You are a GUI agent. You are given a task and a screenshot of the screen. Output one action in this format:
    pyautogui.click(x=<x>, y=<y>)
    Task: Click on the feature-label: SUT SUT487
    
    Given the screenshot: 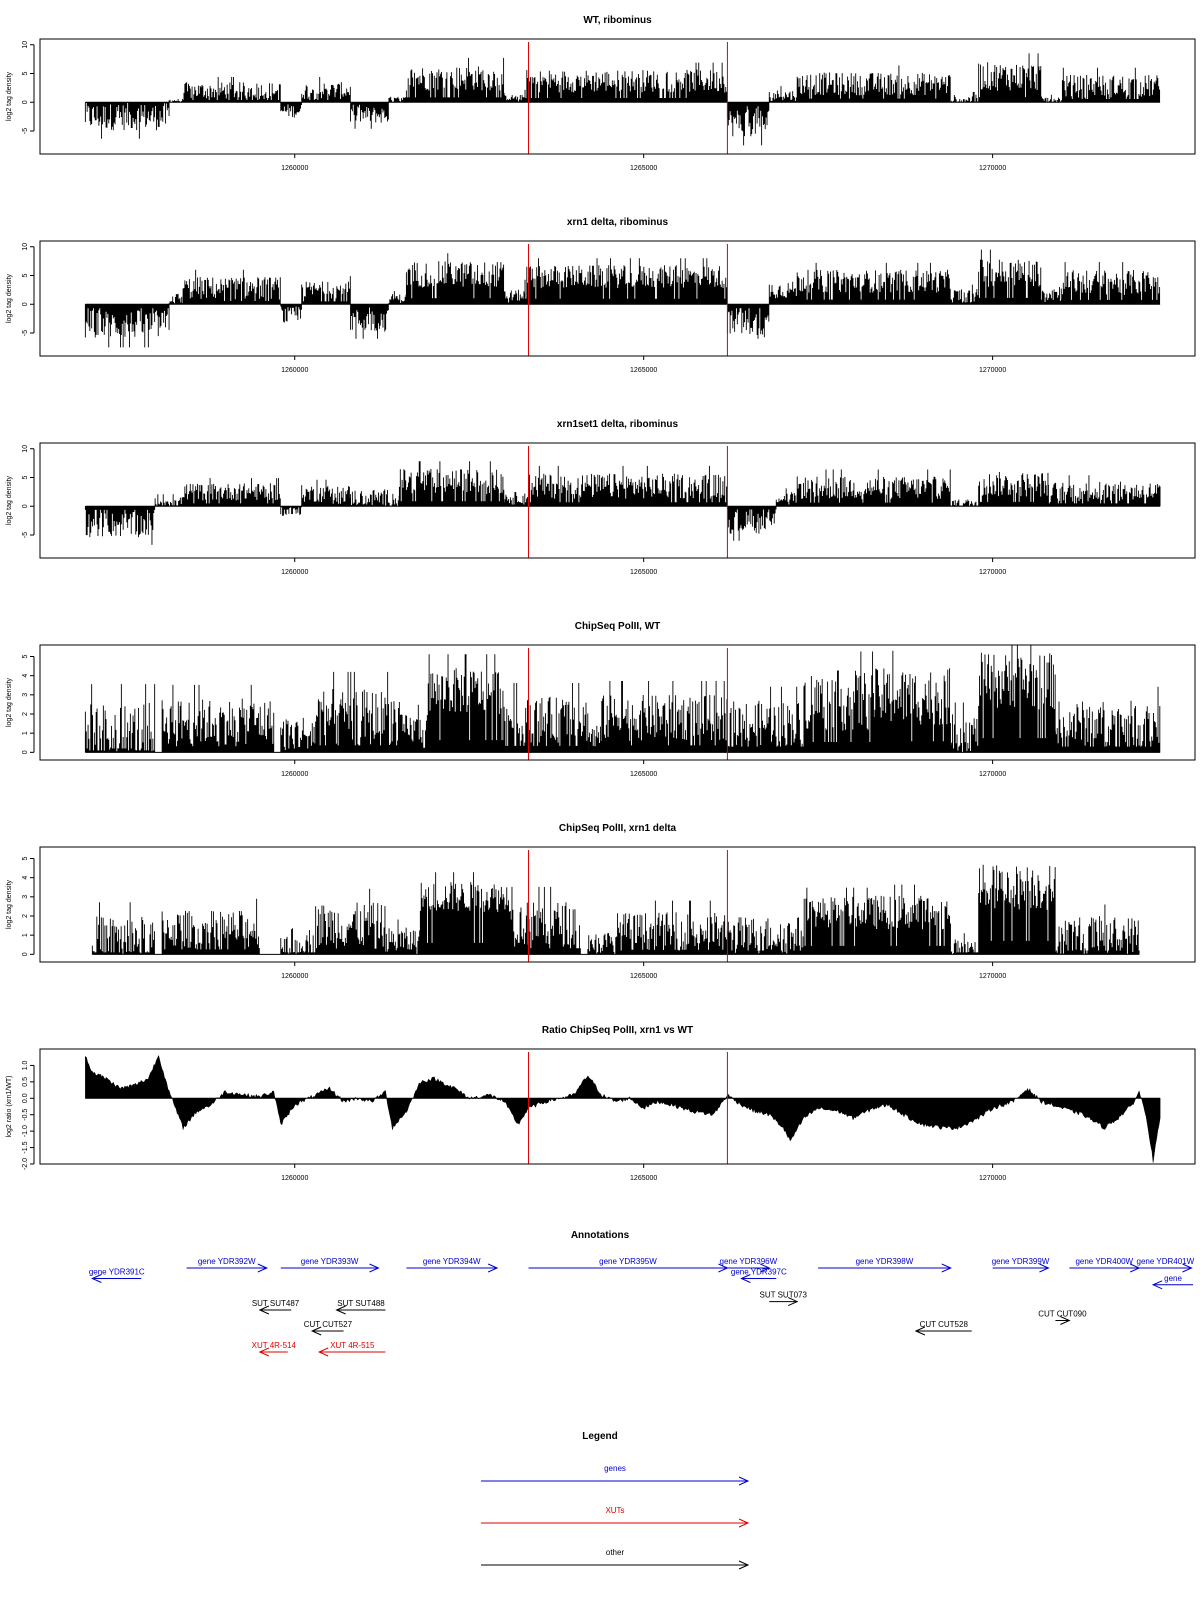 What is the action you would take?
    pyautogui.click(x=276, y=1303)
    